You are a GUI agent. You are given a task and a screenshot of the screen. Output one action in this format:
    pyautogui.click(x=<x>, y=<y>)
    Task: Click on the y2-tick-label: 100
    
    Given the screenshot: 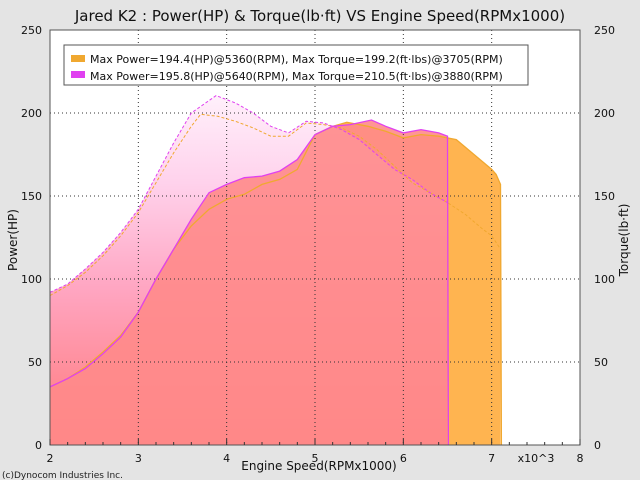 What is the action you would take?
    pyautogui.click(x=604, y=279)
    